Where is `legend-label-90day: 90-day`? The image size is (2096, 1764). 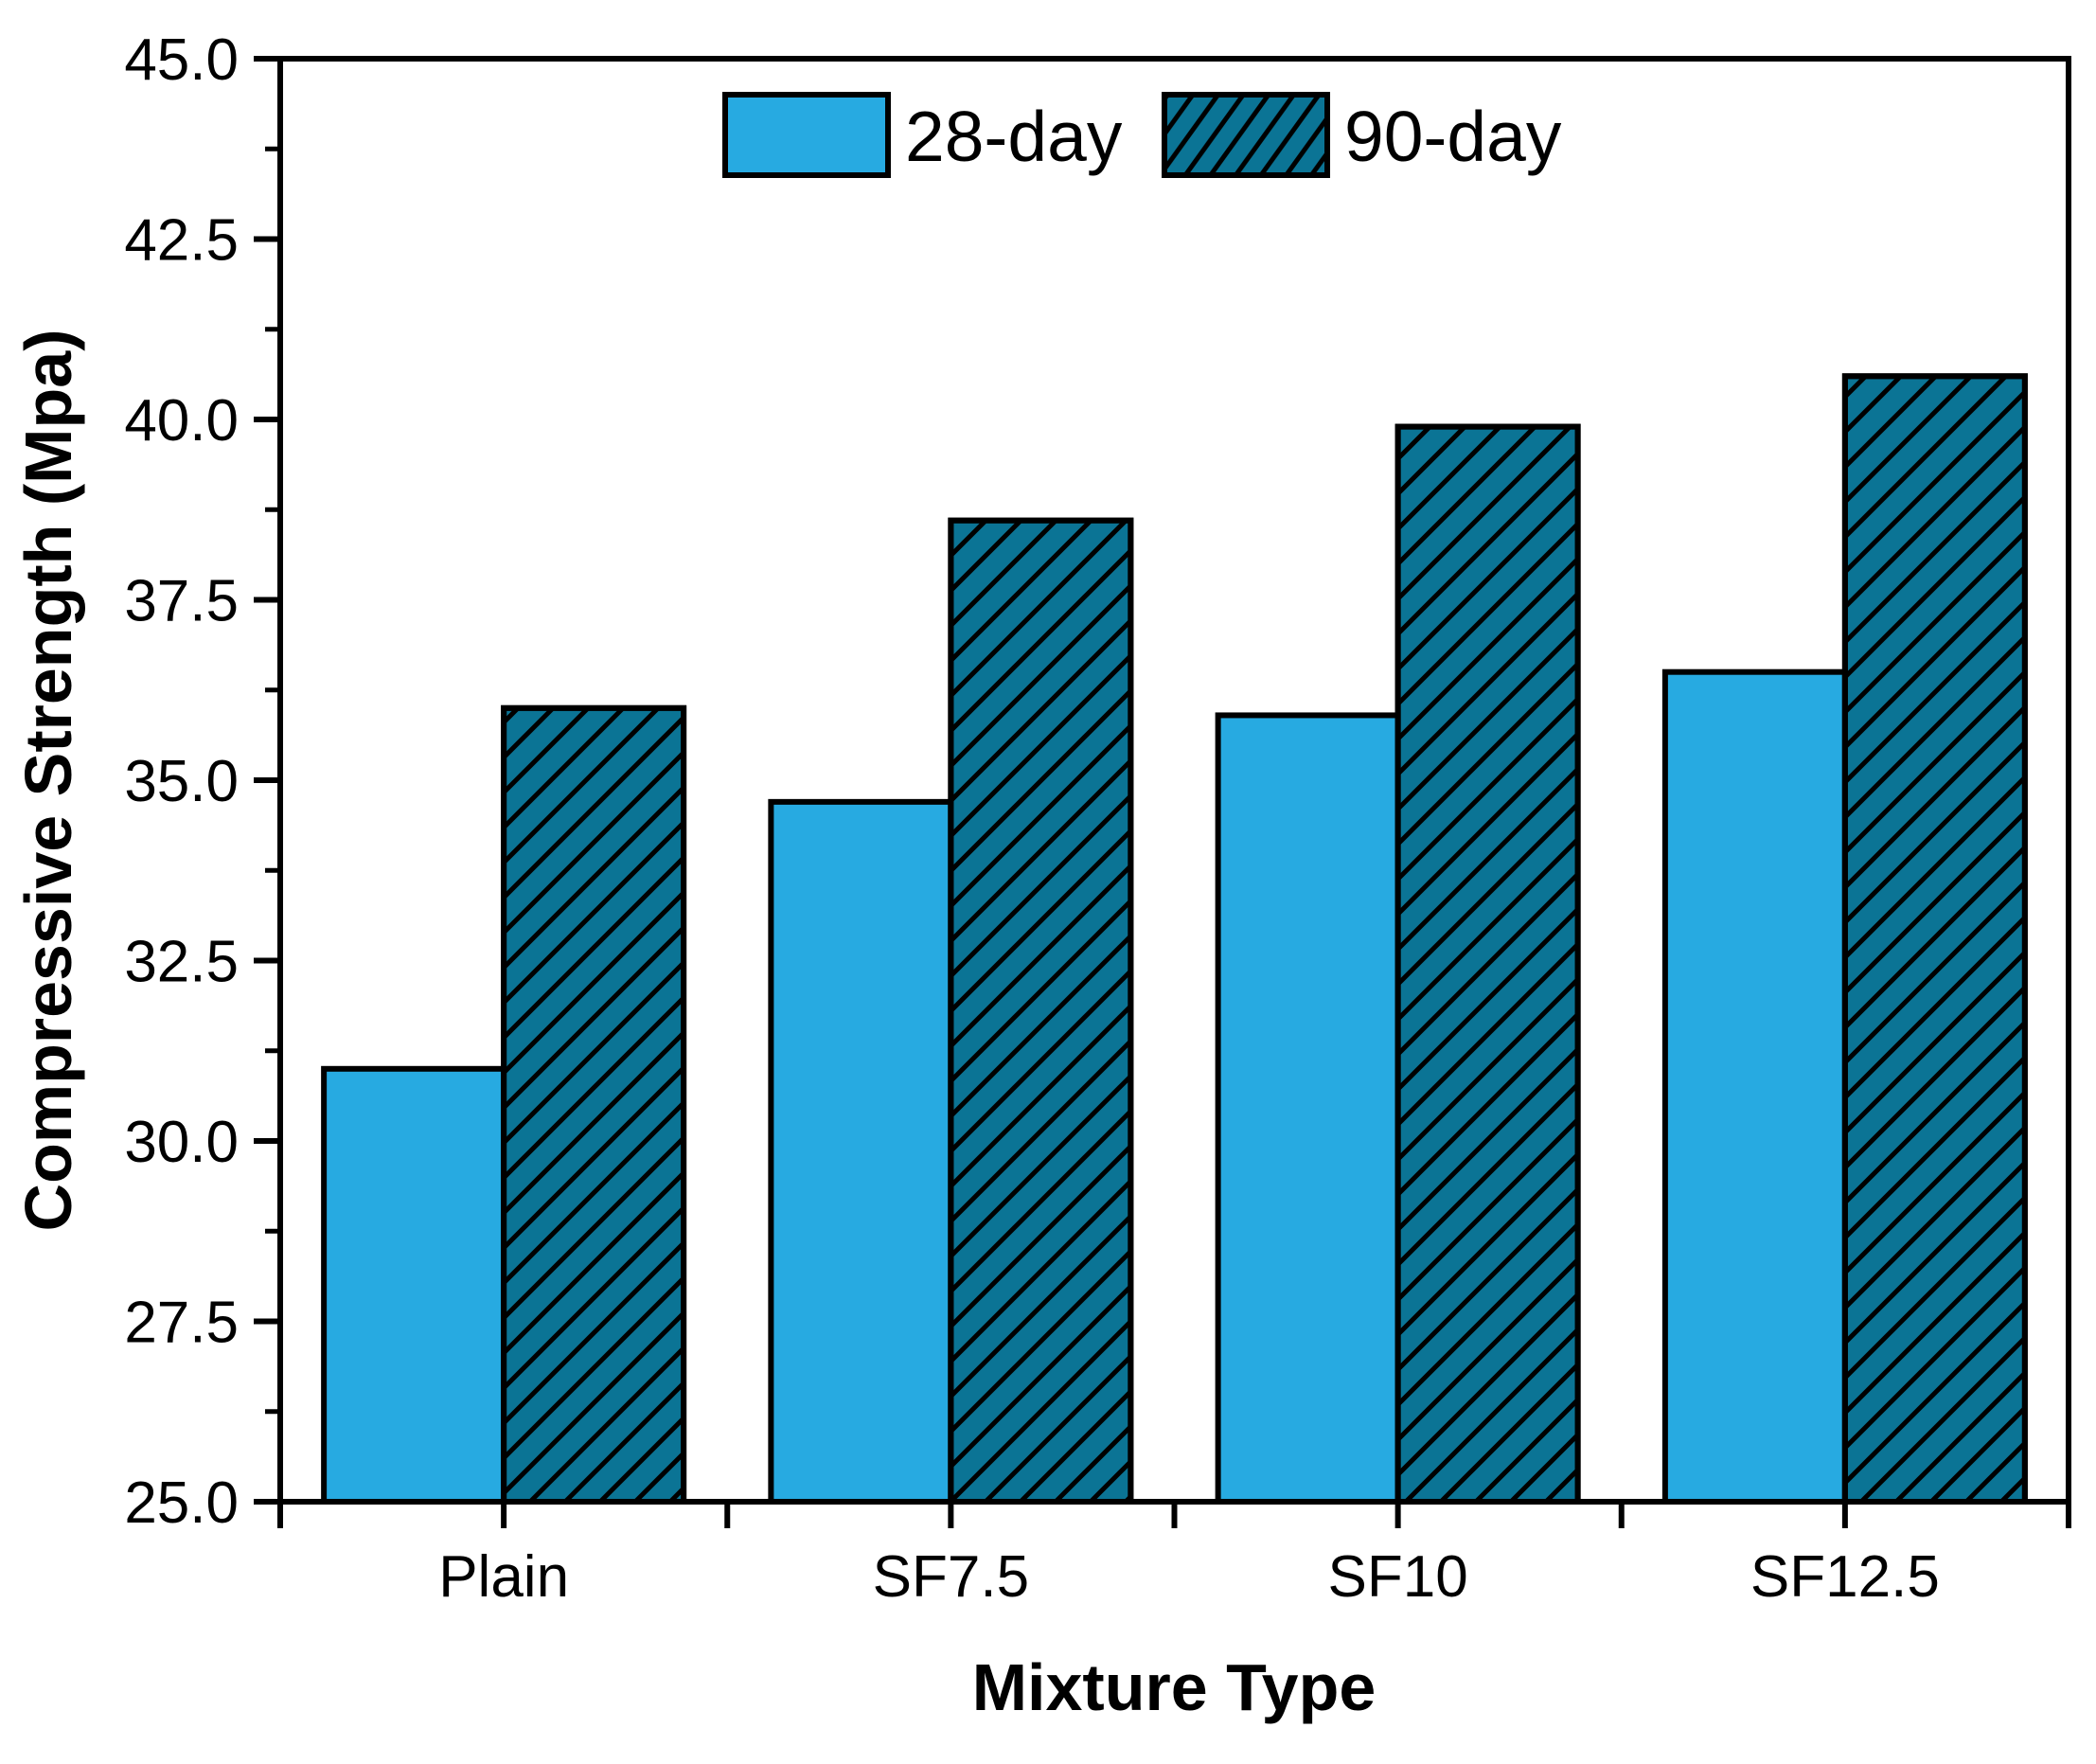
legend-label-90day: 90-day is located at coordinates (1453, 136).